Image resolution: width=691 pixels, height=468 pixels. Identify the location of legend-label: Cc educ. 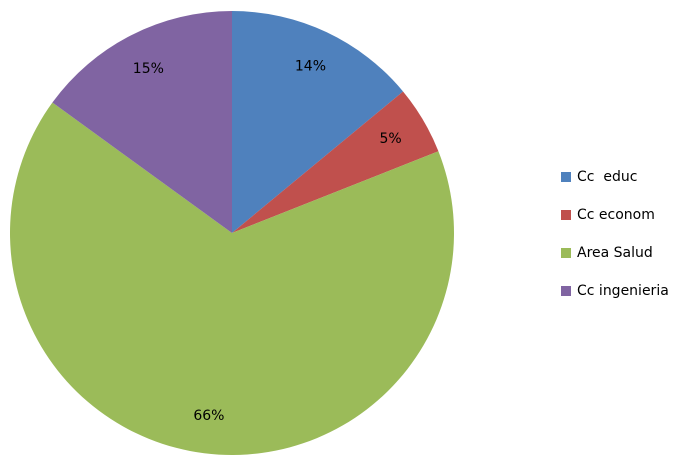
(607, 177).